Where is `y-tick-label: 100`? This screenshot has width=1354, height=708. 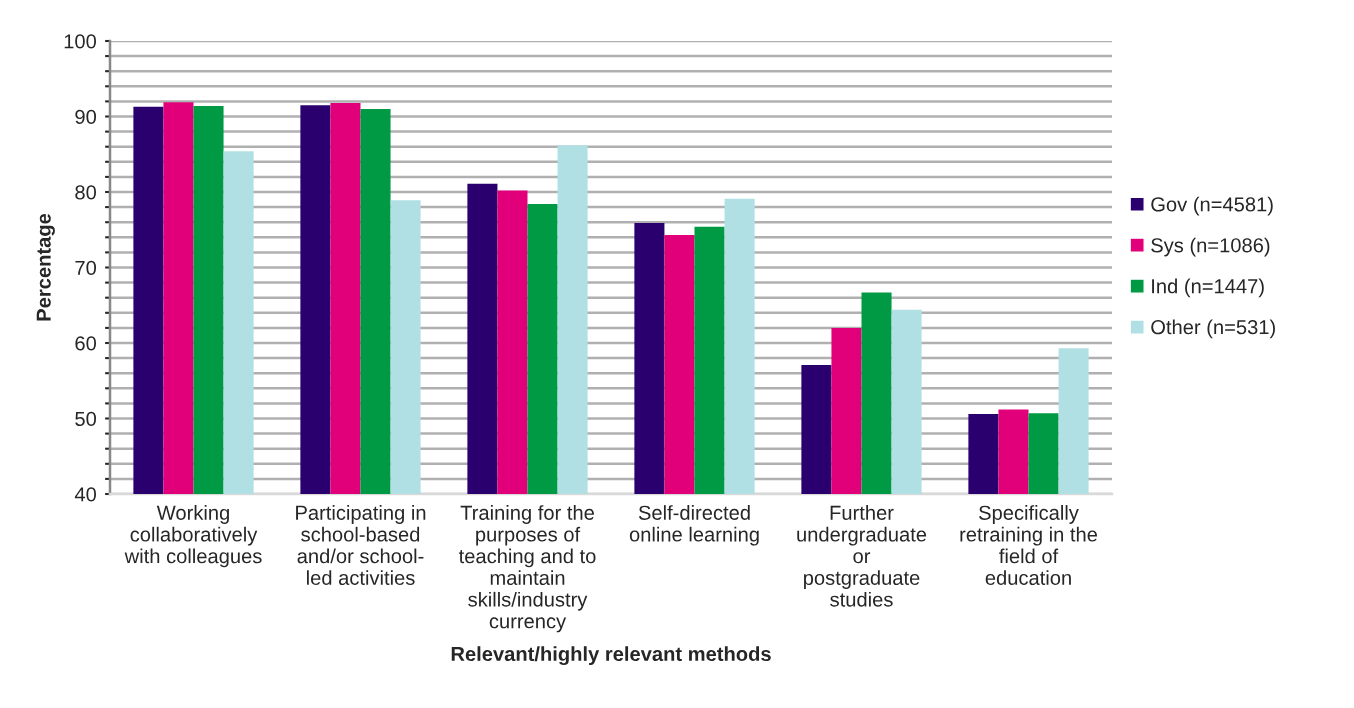 y-tick-label: 100 is located at coordinates (80, 41).